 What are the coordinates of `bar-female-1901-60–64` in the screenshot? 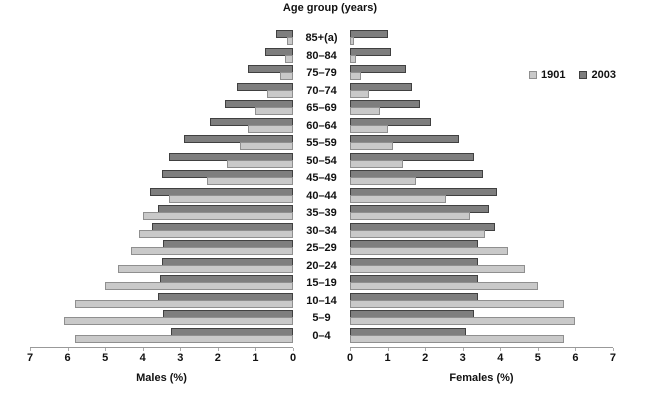 It's located at (369, 128).